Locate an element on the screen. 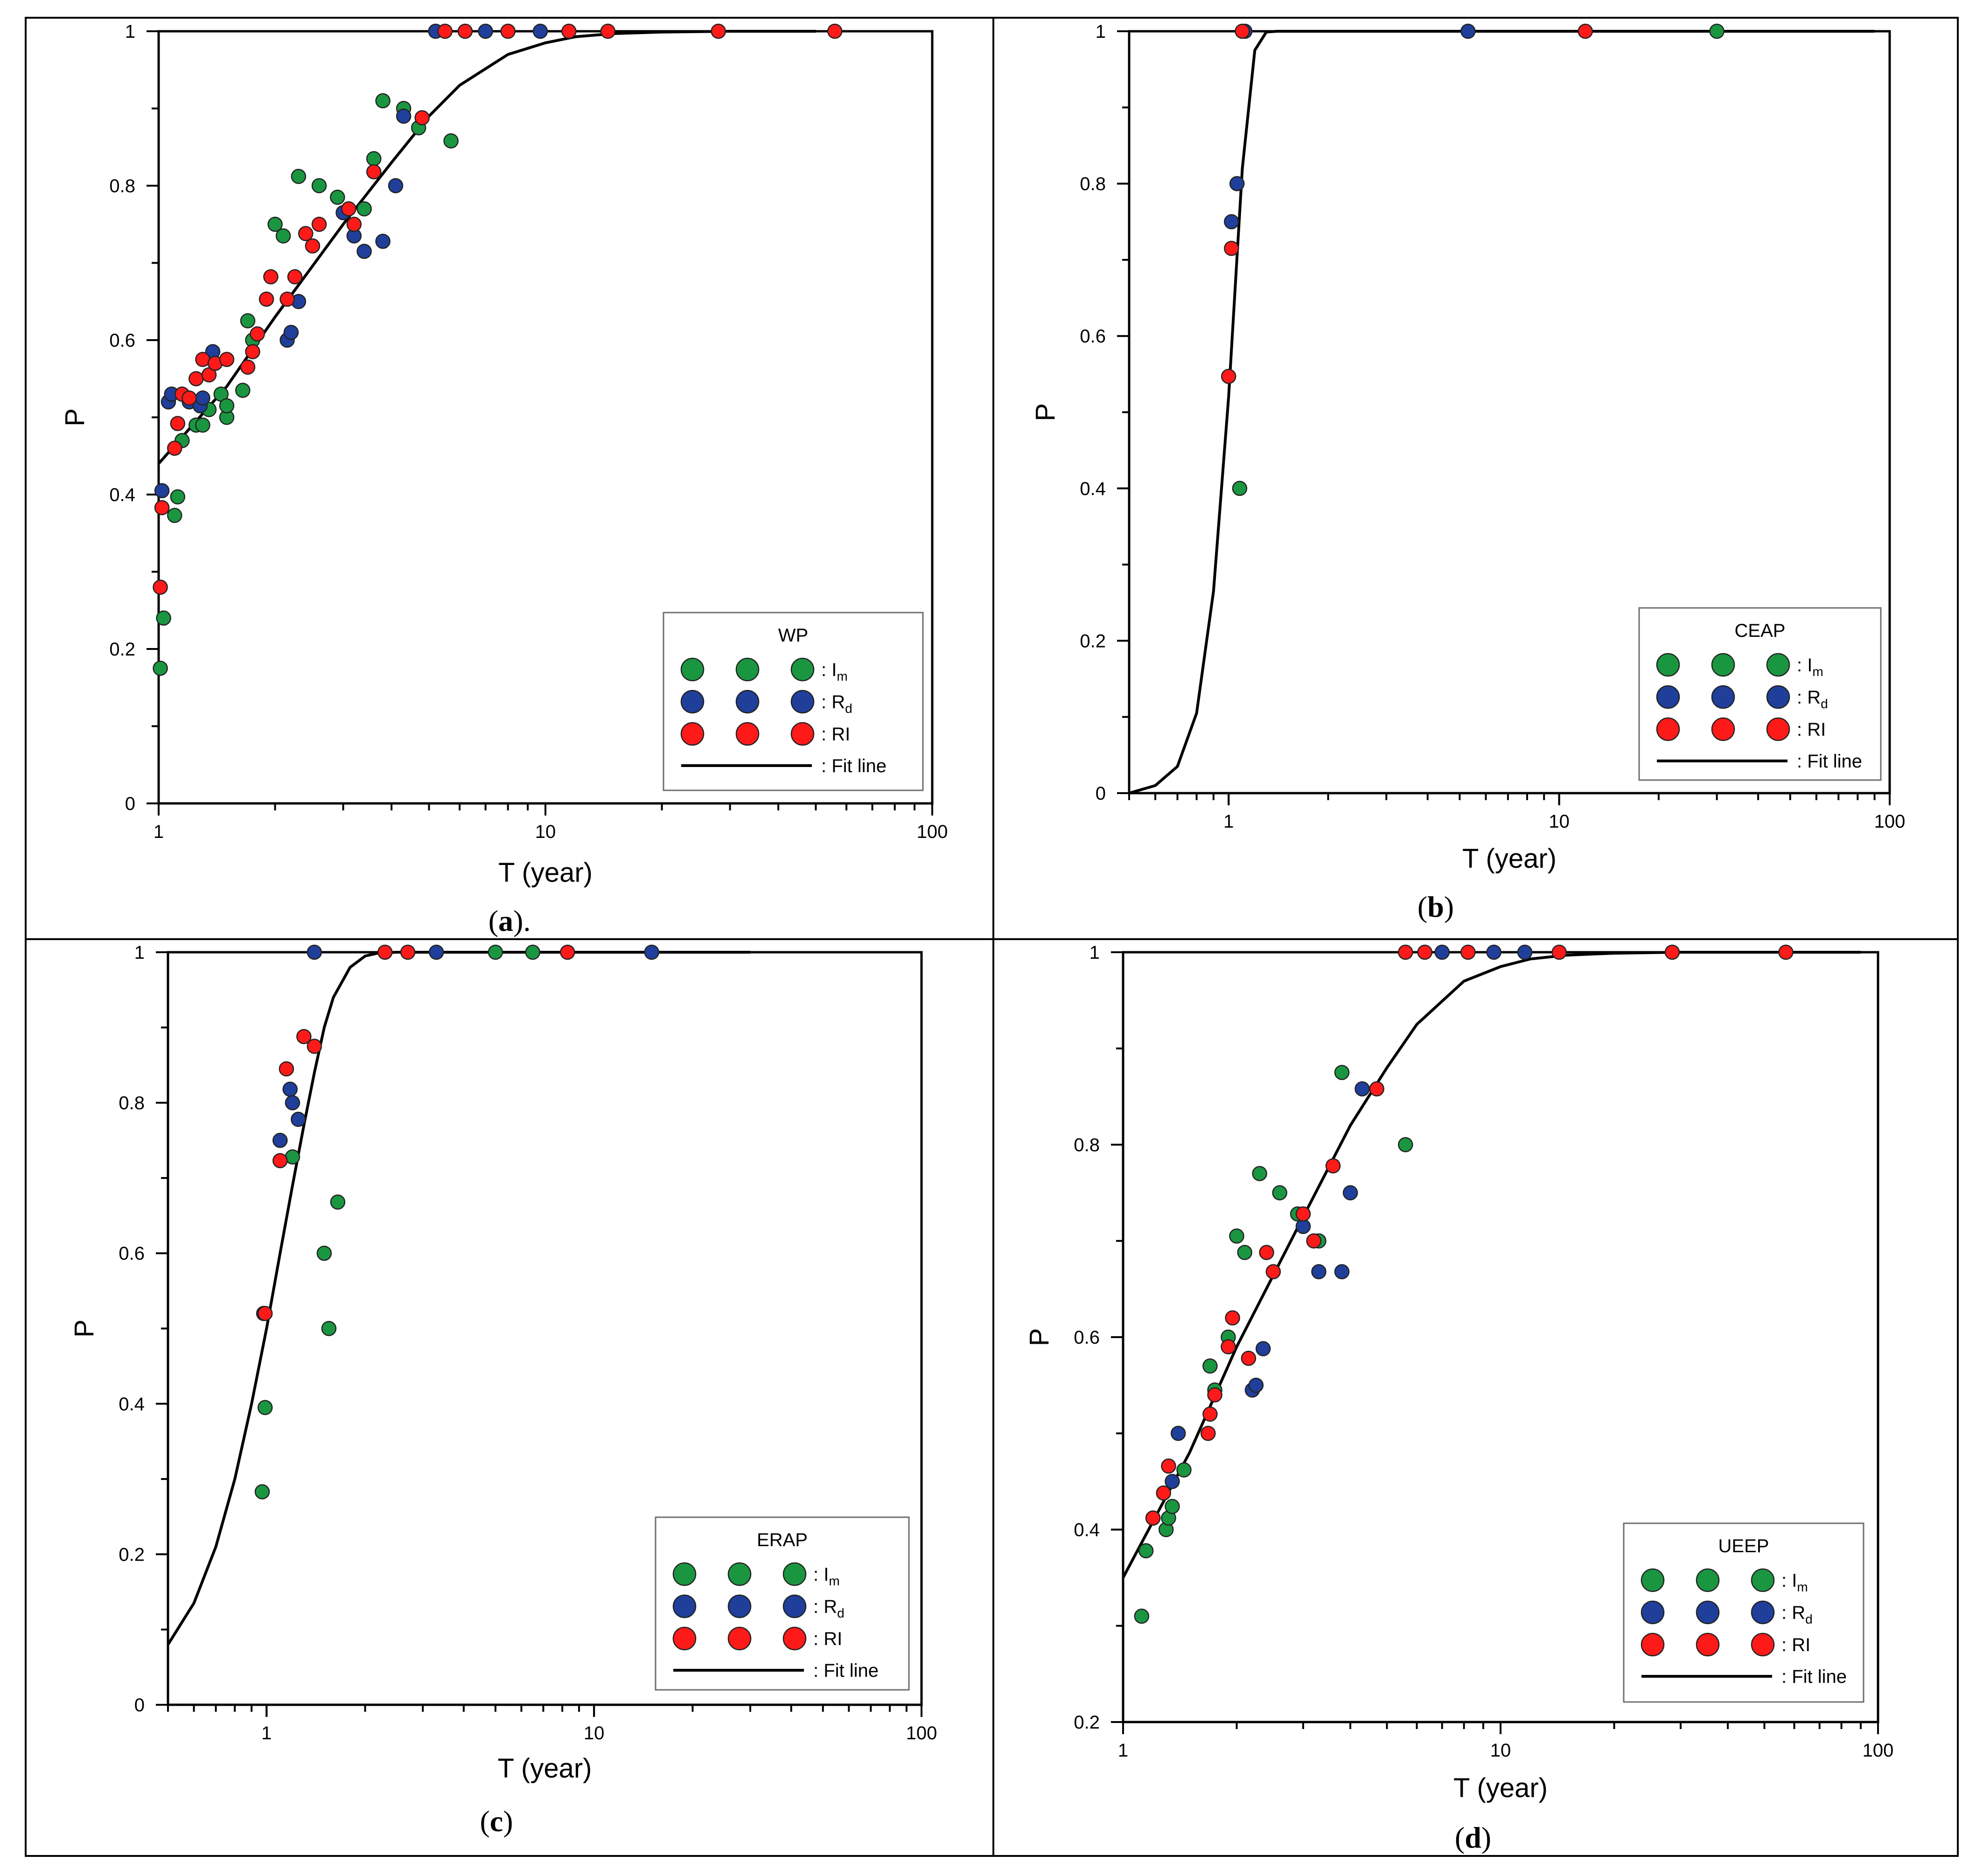 The image size is (1976, 1876). fit-line is located at coordinates (1491, 1265).